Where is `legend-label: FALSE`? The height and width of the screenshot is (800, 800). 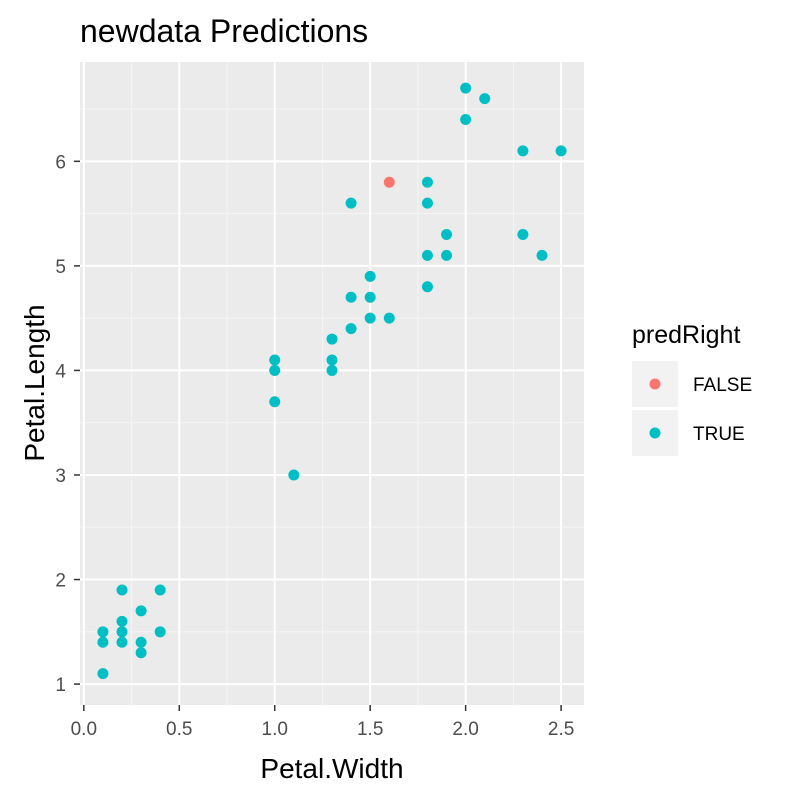
legend-label: FALSE is located at coordinates (722, 385).